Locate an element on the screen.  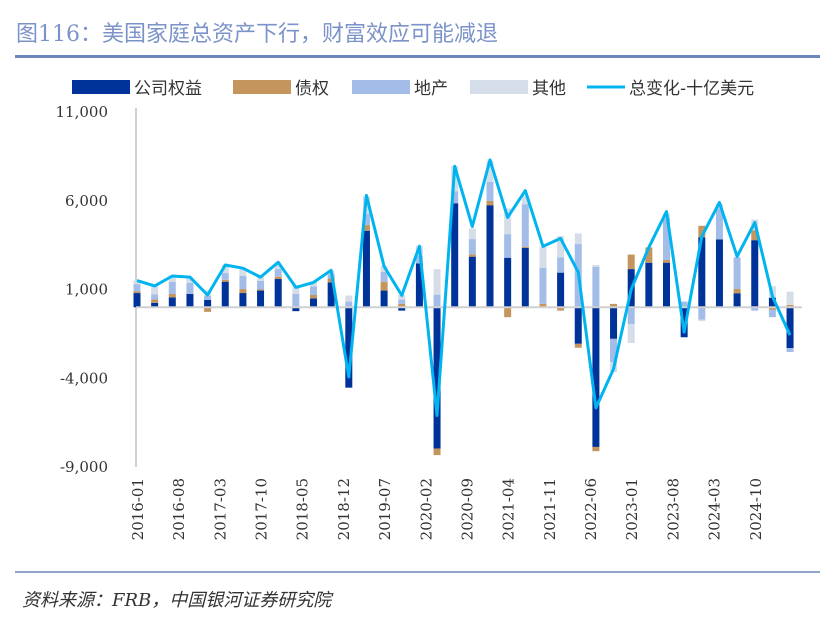
legend-label: 总变化-十亿美元 is located at coordinates (691, 89).